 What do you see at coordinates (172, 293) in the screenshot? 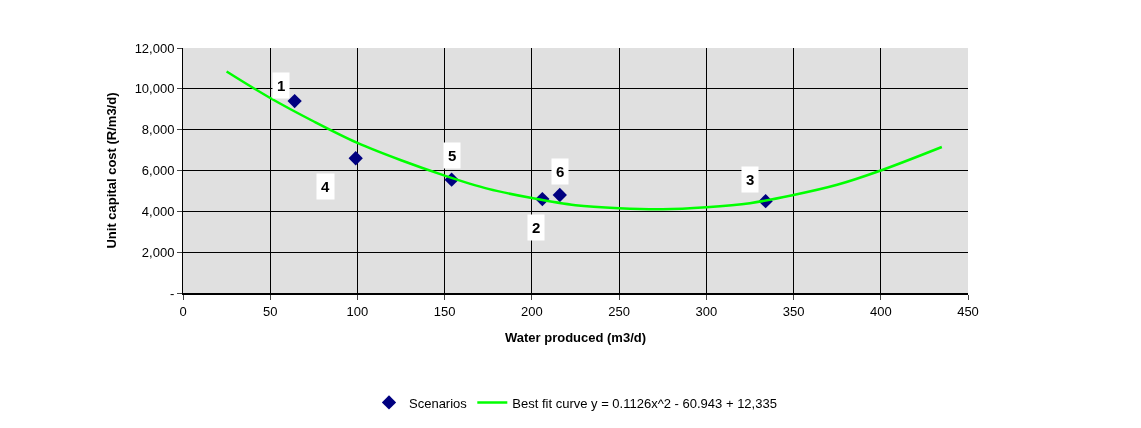
I see `y-tick-label: -` at bounding box center [172, 293].